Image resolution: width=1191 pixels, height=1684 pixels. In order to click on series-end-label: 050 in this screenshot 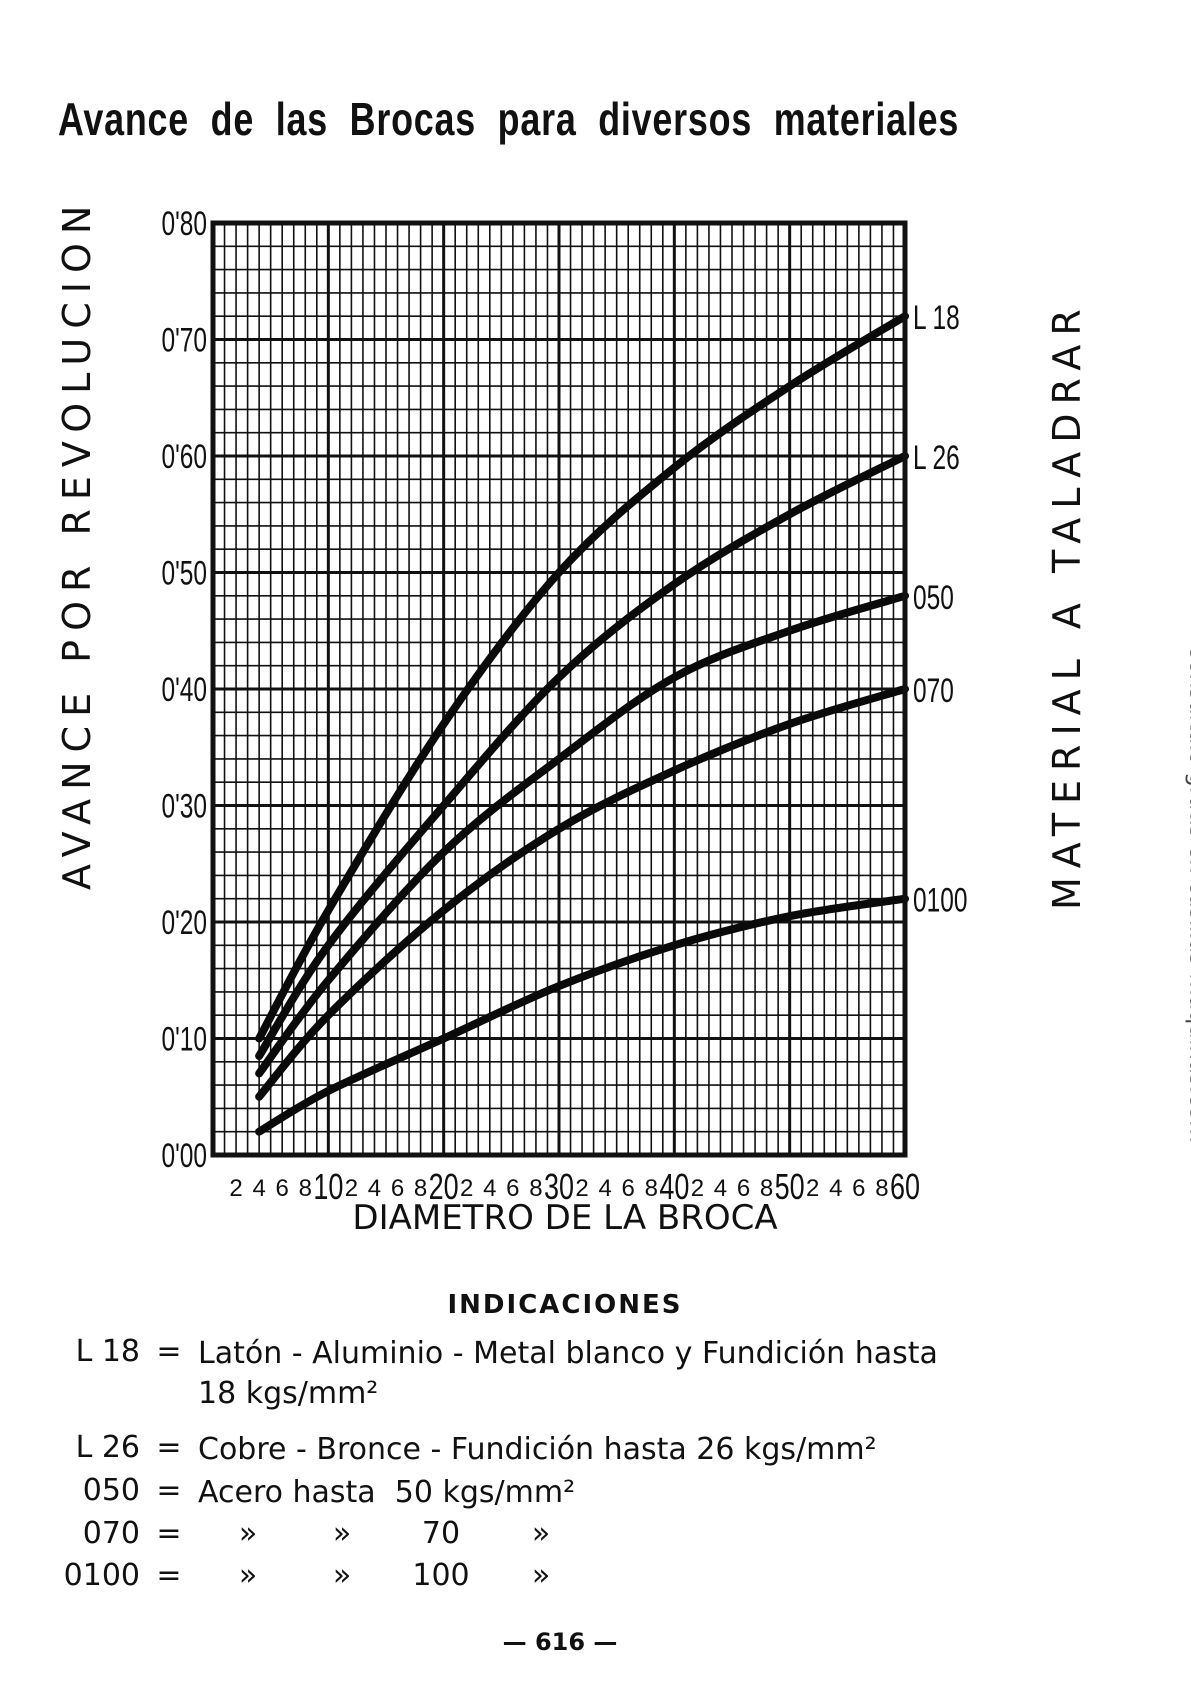, I will do `click(933, 598)`.